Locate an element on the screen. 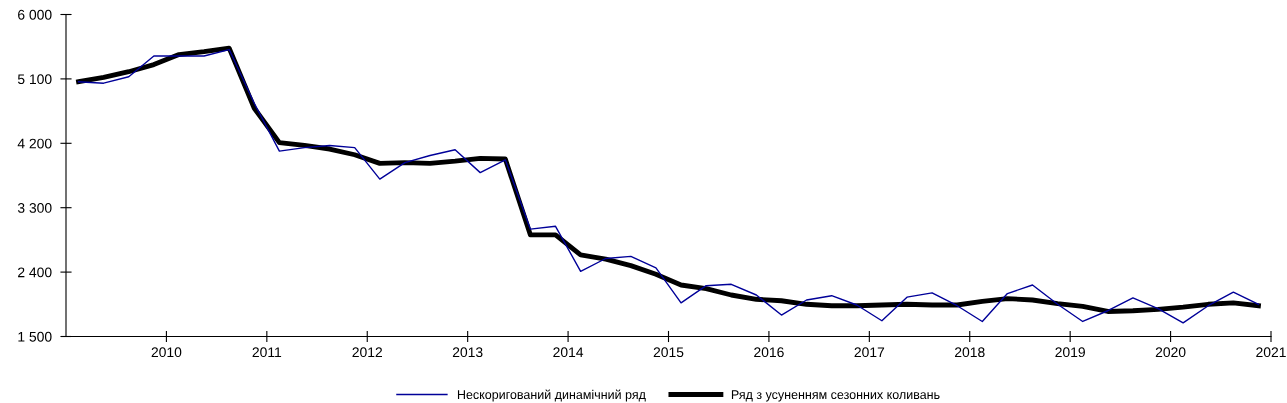 This screenshot has width=1287, height=403. y-tick-label: 5 100 is located at coordinates (34, 79).